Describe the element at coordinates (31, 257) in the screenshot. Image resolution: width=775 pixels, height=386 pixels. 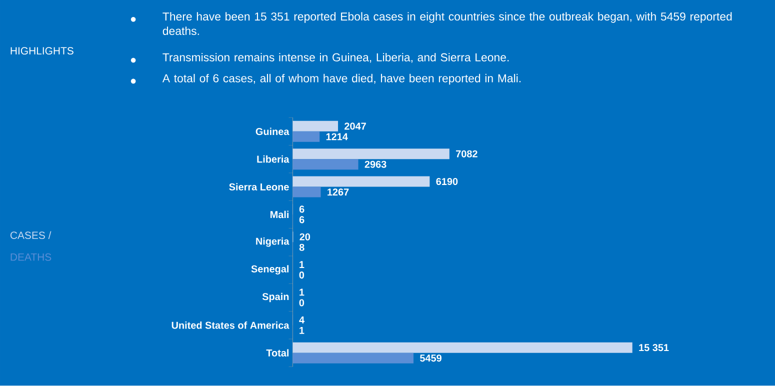
I see `text: DEATHS` at that location.